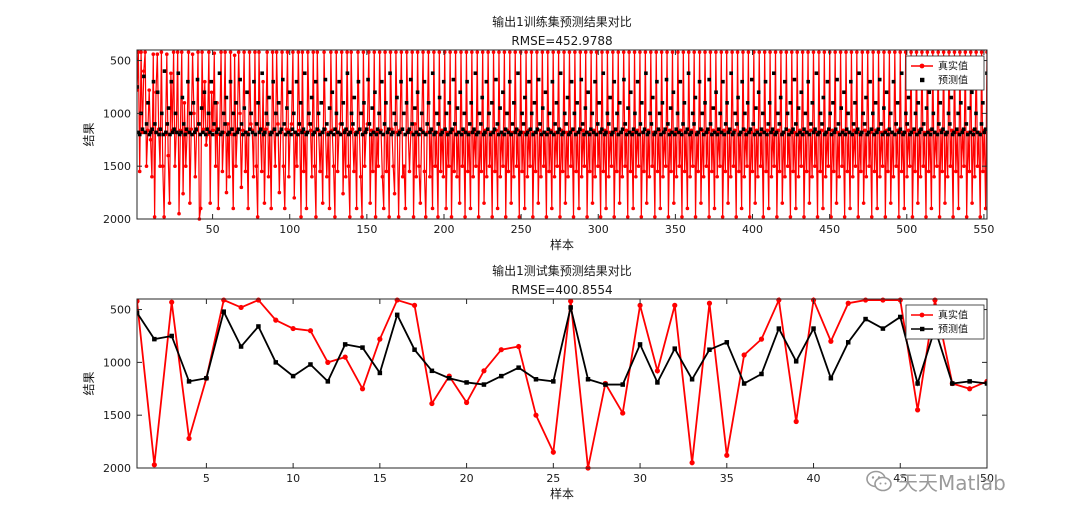 Image resolution: width=1080 pixels, height=527 pixels. Describe the element at coordinates (879, 481) in the screenshot. I see `wechat-icon` at that location.